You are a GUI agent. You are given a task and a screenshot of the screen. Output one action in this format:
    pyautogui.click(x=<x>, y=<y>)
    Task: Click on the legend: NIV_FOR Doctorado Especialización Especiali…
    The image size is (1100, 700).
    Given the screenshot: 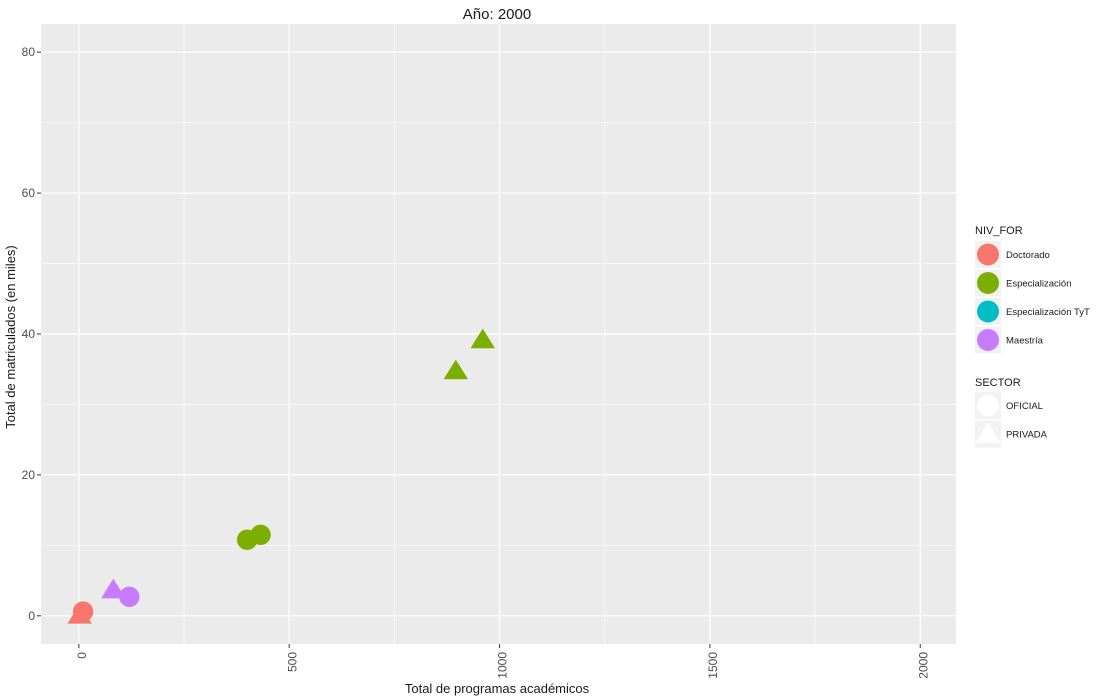 What is the action you would take?
    pyautogui.click(x=1032, y=336)
    